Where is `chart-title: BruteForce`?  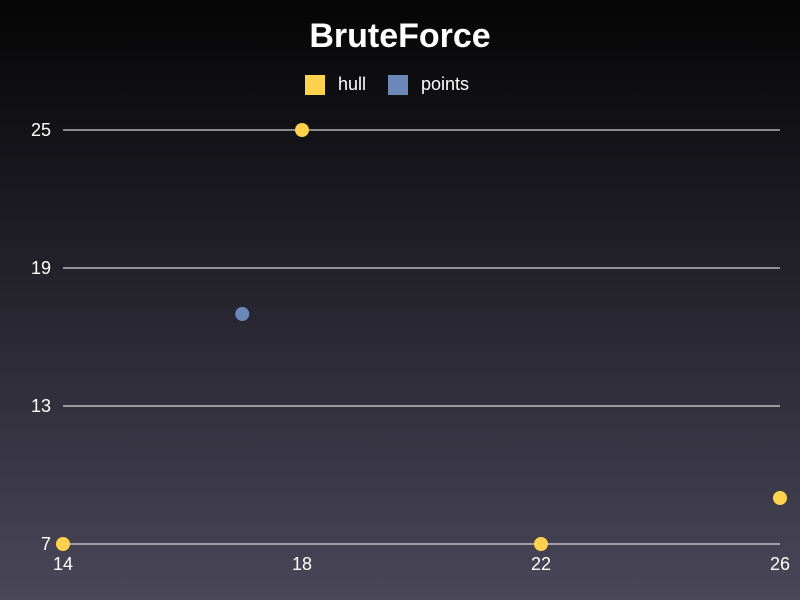 chart-title: BruteForce is located at coordinates (399, 36).